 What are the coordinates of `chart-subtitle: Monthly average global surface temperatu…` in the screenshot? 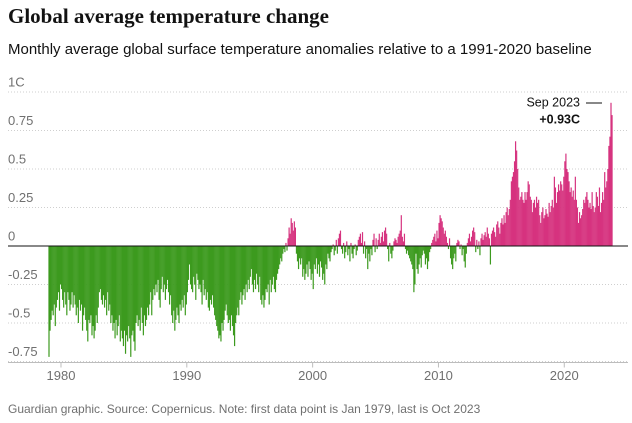 It's located at (300, 49).